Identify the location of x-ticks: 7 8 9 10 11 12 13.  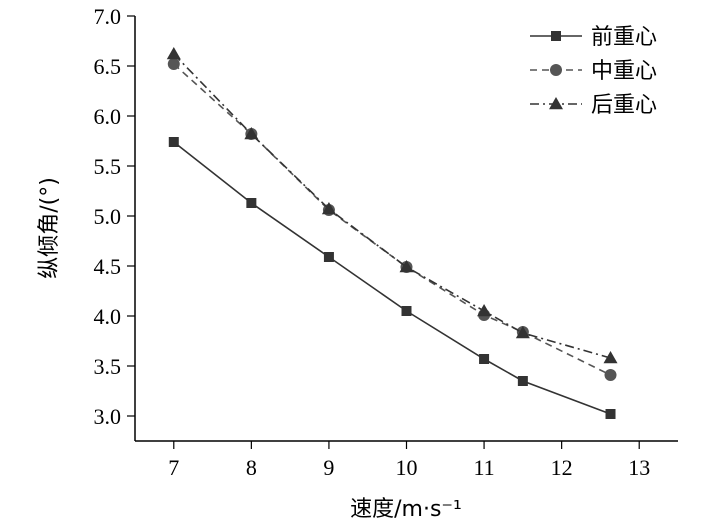
(409, 460).